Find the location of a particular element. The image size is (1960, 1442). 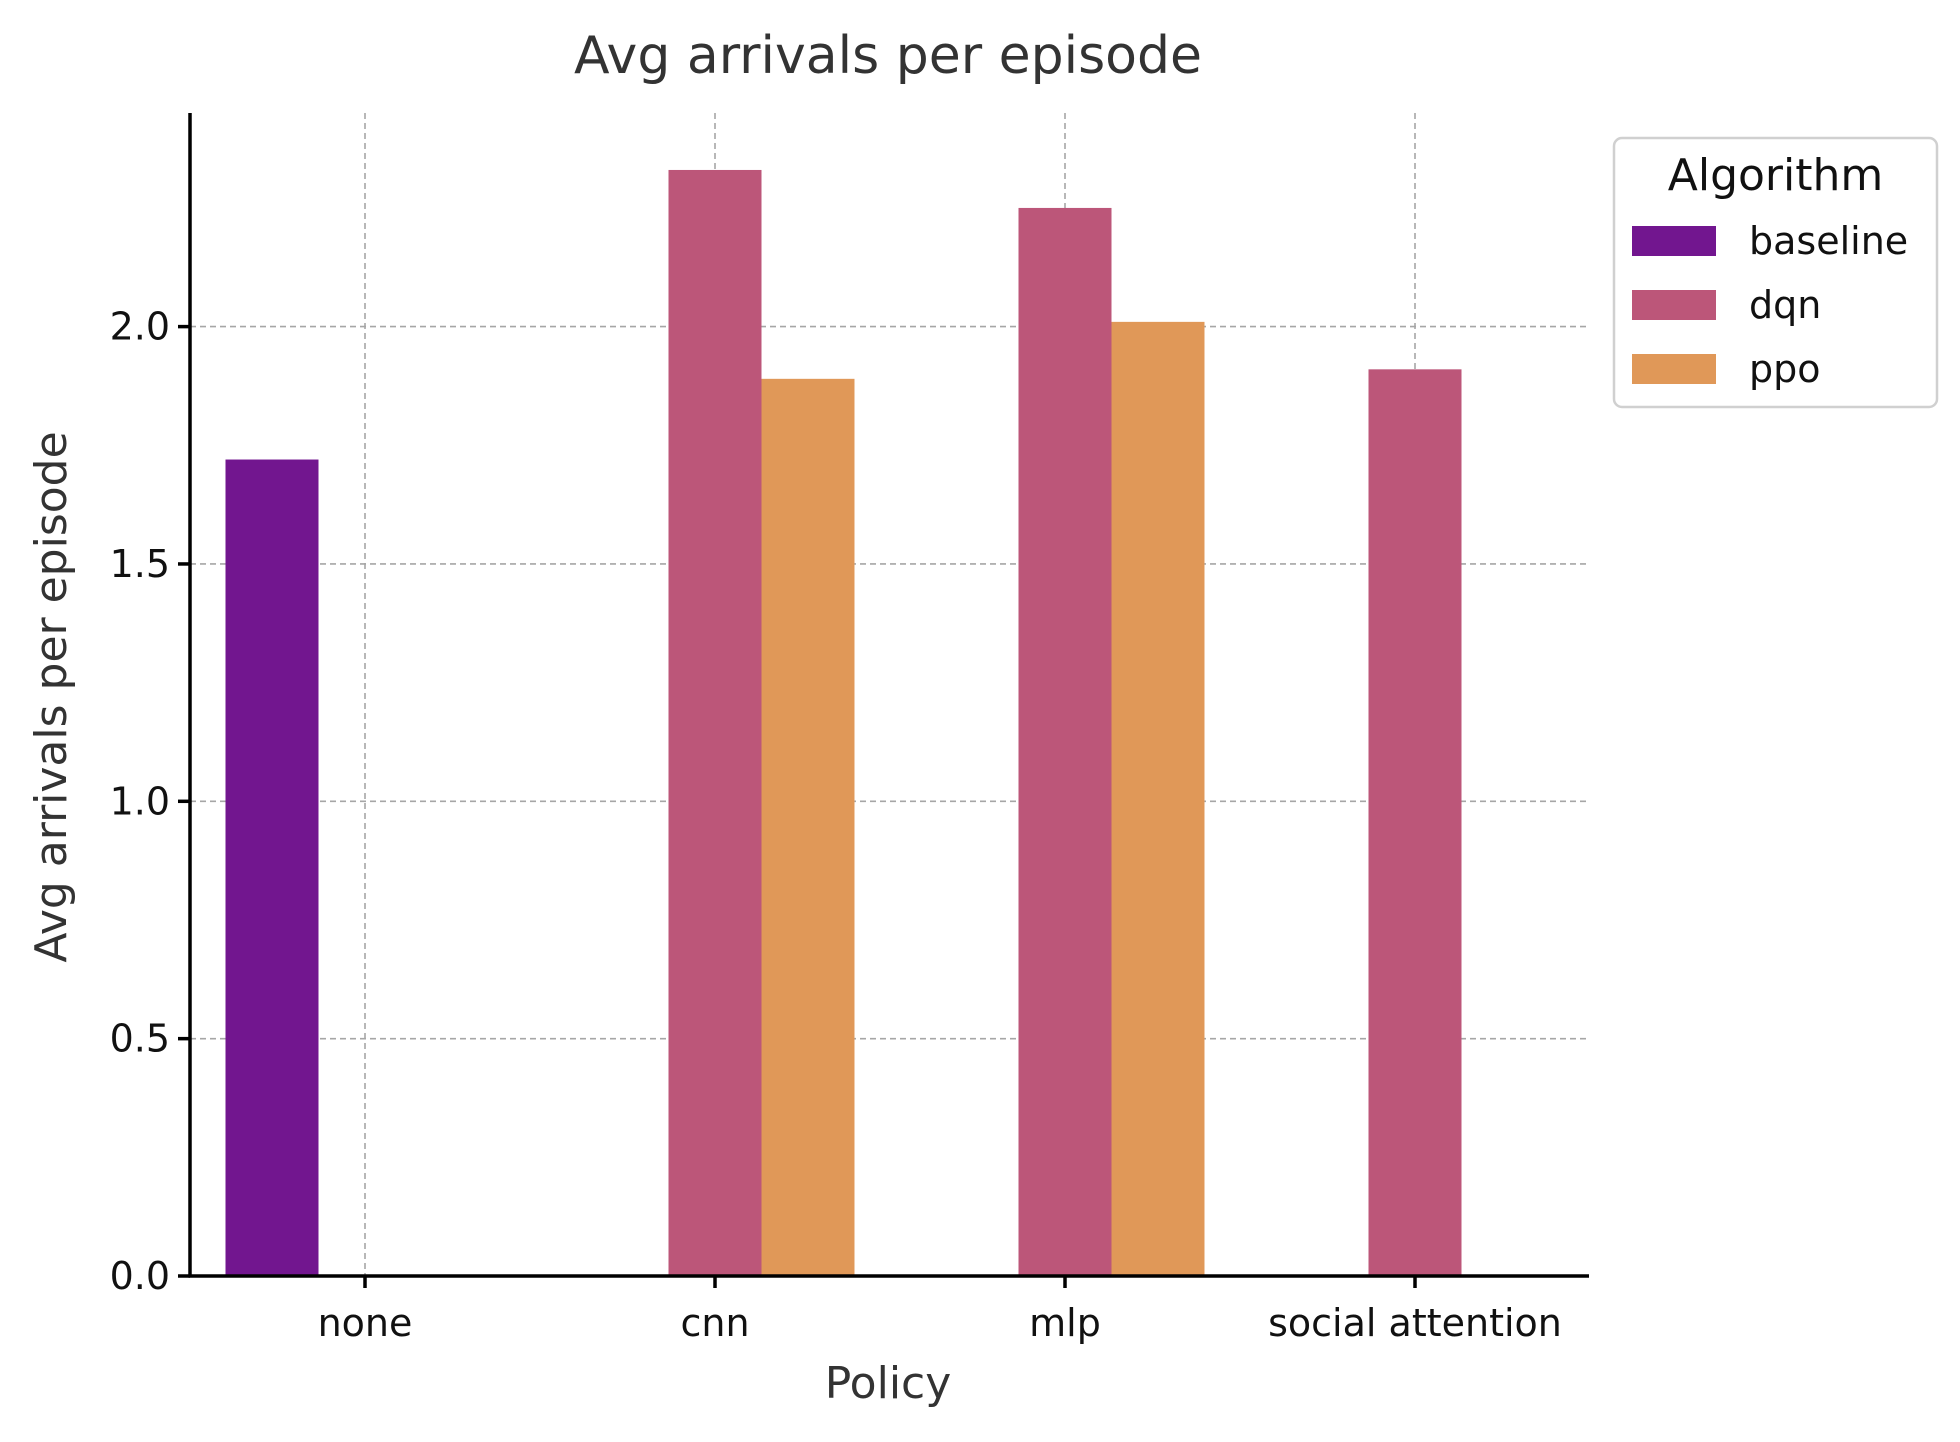

y-axis-label: Avg arrivals per episode is located at coordinates (51, 696).